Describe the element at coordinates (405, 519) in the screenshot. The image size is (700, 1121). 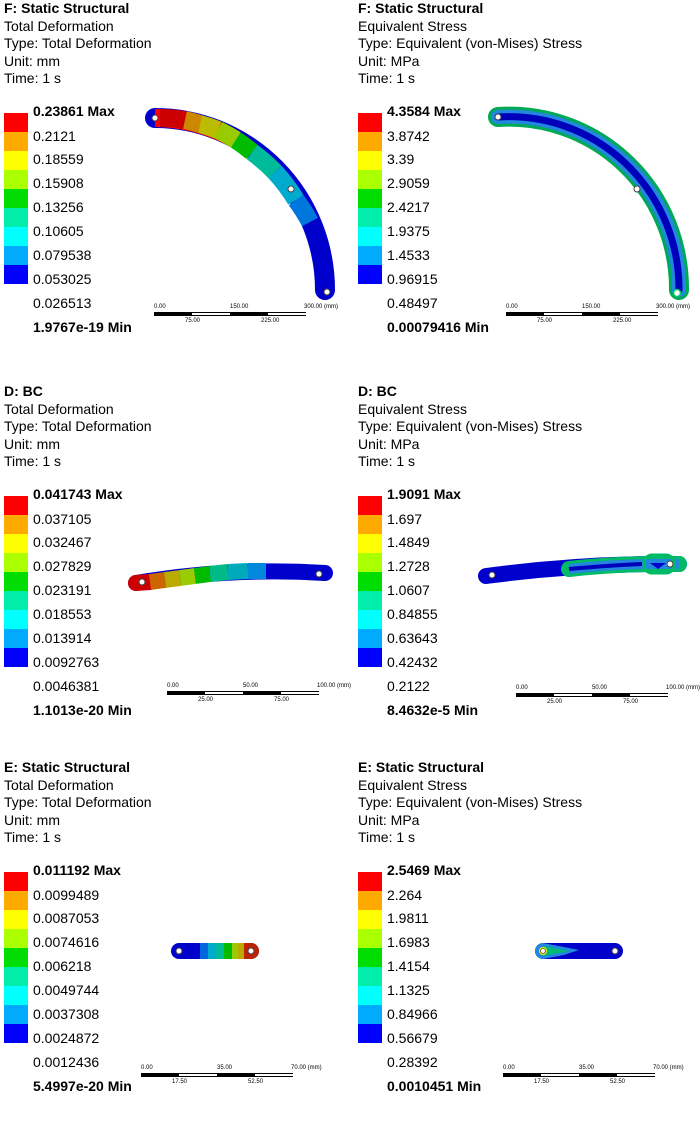
I see `legend-value-label: 1.697` at that location.